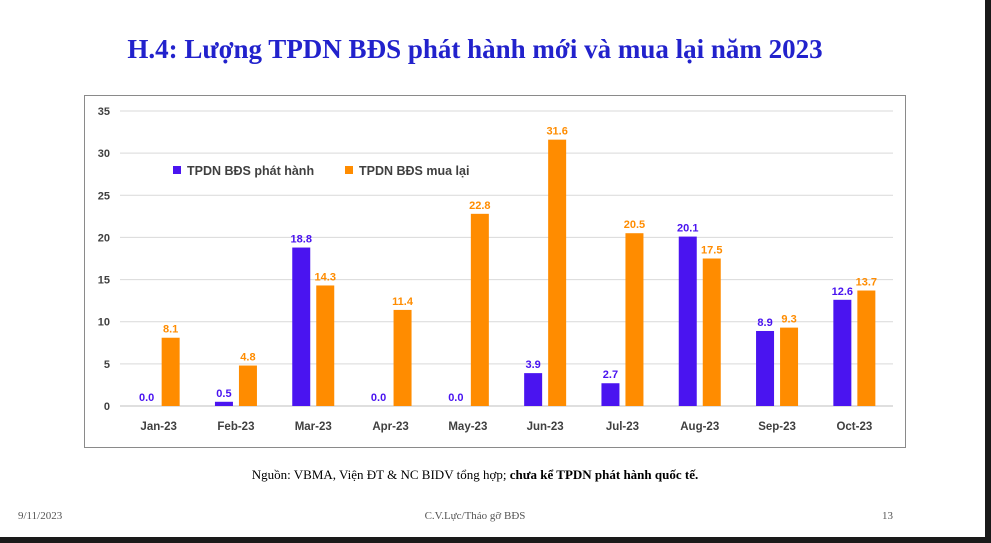  Describe the element at coordinates (764, 323) in the screenshot. I see `data-label-issued: 8.9` at that location.